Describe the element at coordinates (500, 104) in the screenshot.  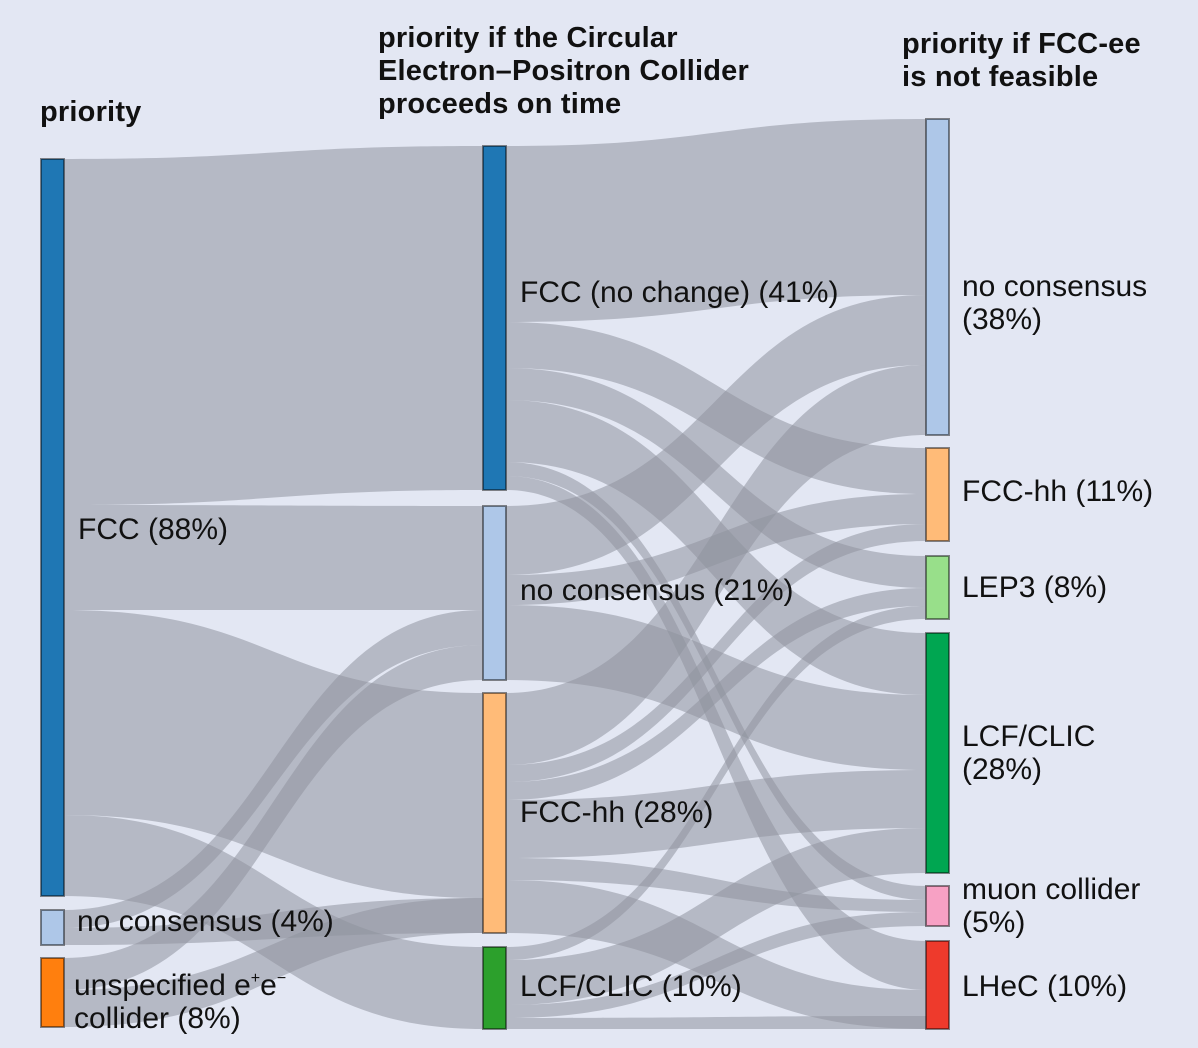
I see `column-title-cepc-line-3: proceeds on time` at that location.